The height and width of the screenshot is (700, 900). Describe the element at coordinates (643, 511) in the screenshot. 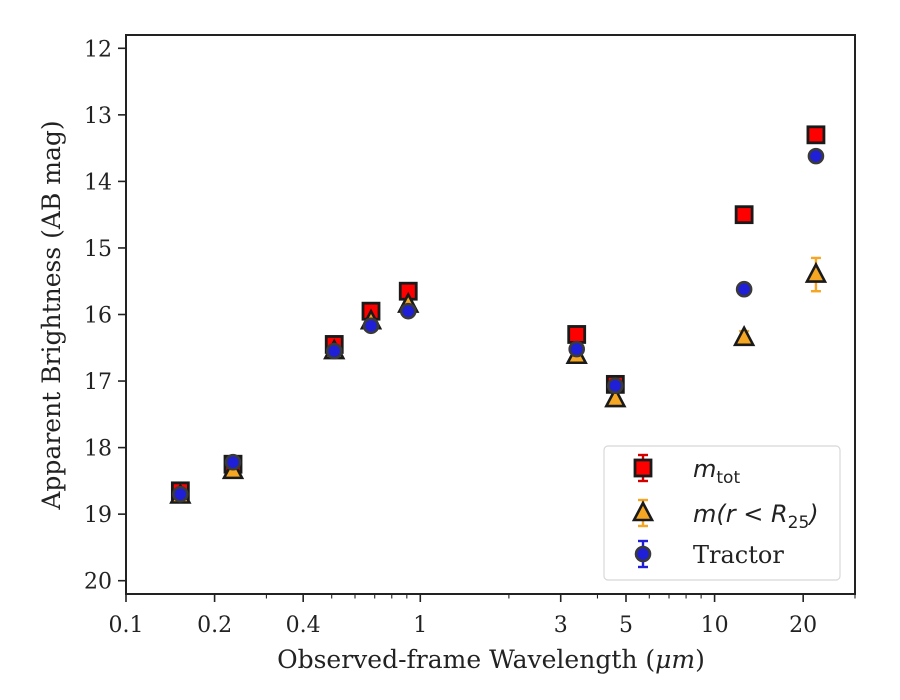

I see `legend-marker-triangle` at that location.